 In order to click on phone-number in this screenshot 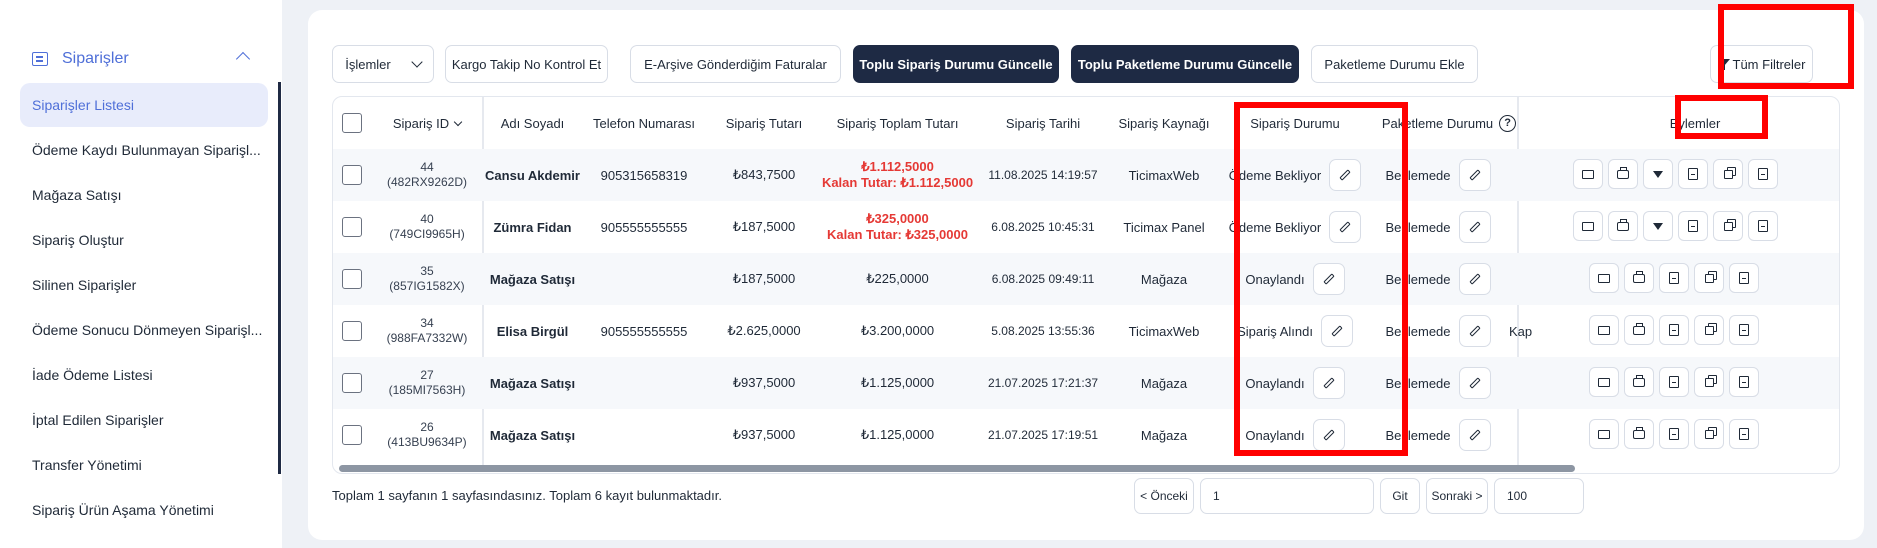, I will do `click(644, 279)`.